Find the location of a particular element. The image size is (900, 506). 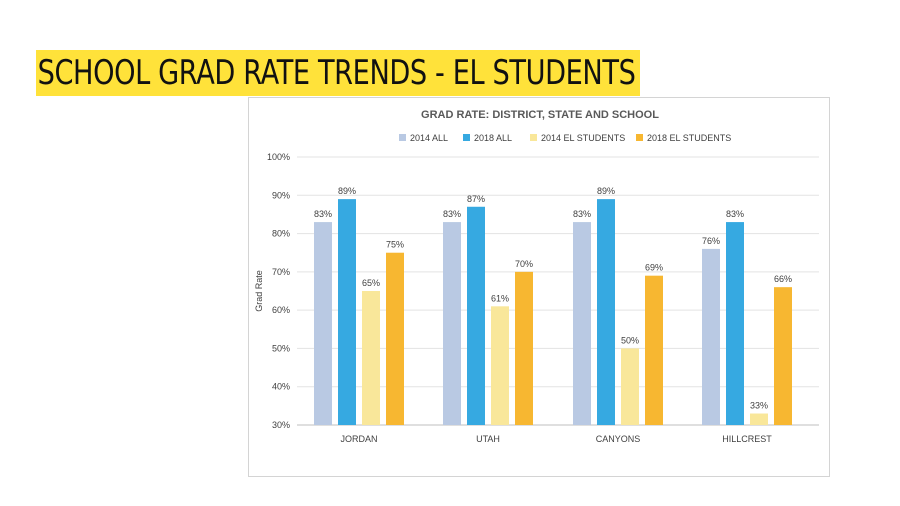

y-tick-label: 50% is located at coordinates (281, 348).